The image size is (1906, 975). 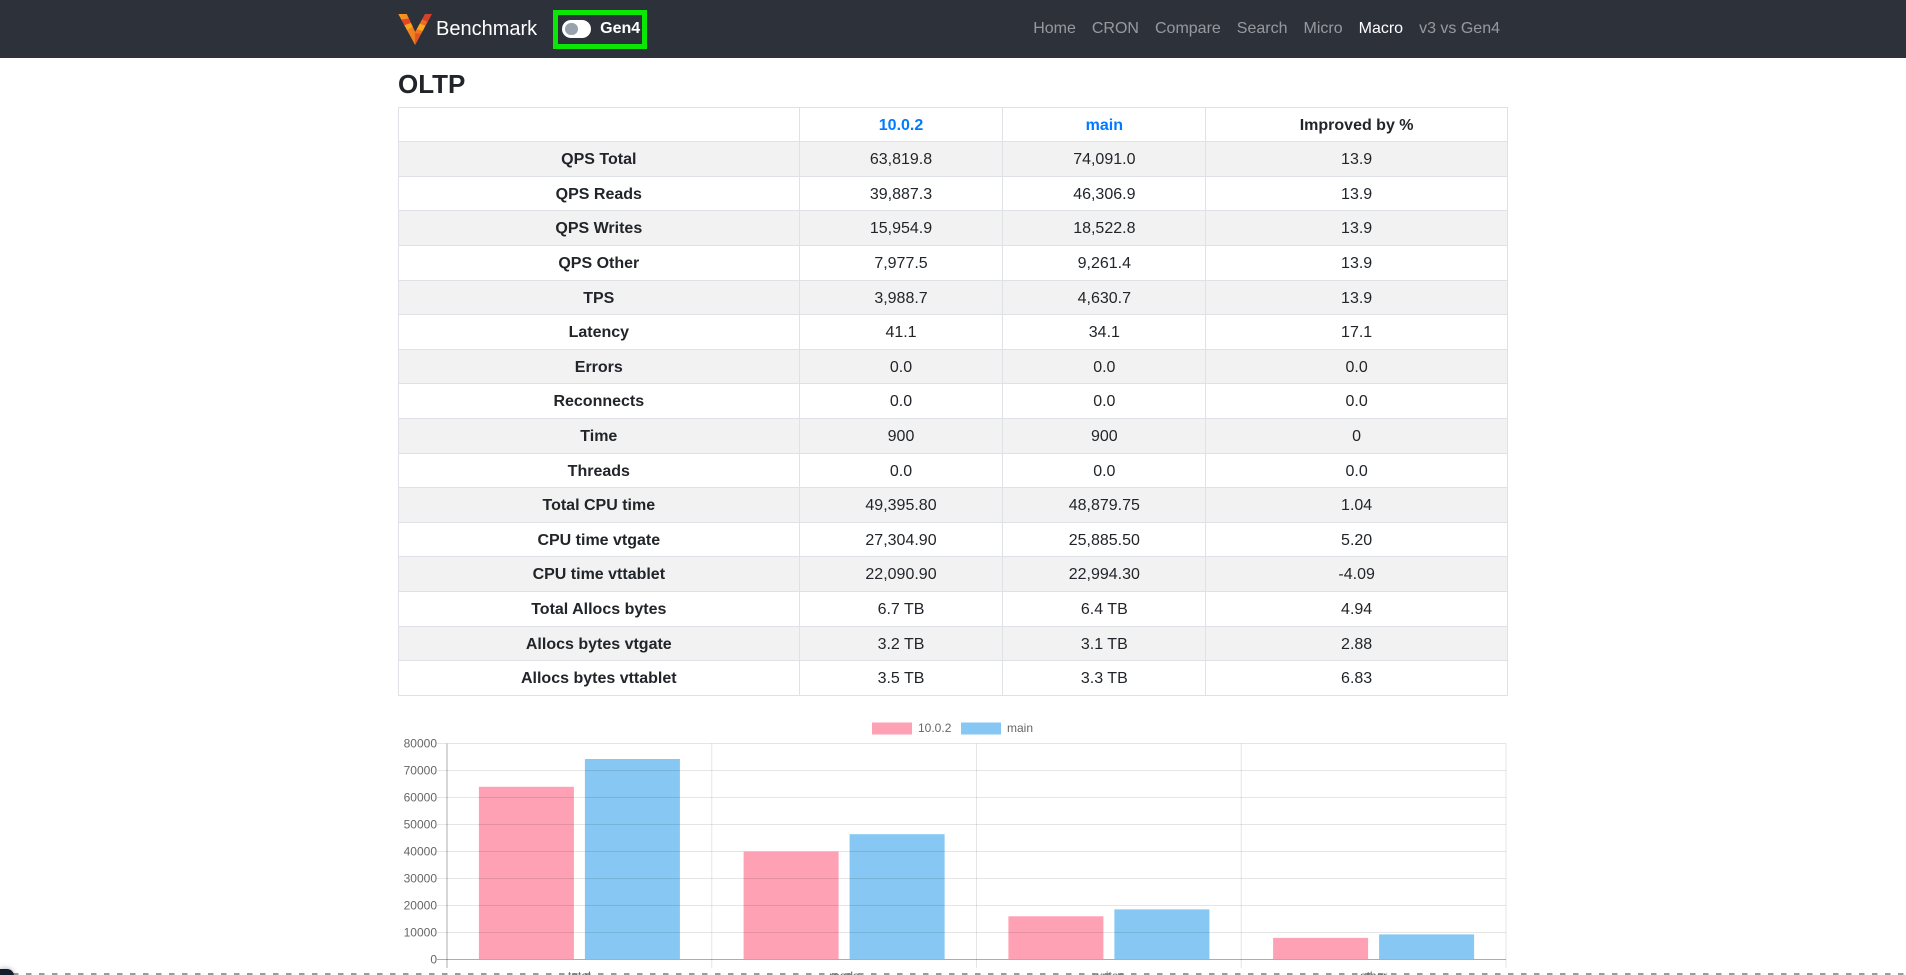 What do you see at coordinates (844, 972) in the screenshot?
I see `svg-text: reads` at bounding box center [844, 972].